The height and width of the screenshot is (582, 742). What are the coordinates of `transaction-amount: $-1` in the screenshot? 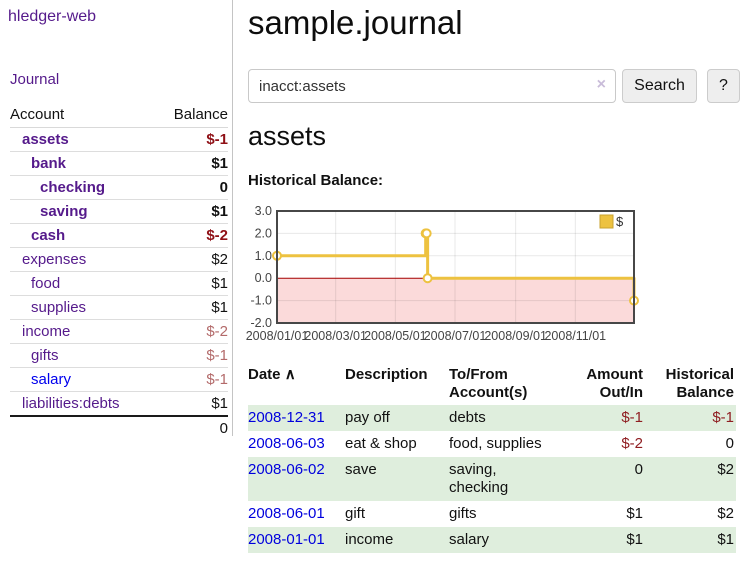 It's located at (632, 417).